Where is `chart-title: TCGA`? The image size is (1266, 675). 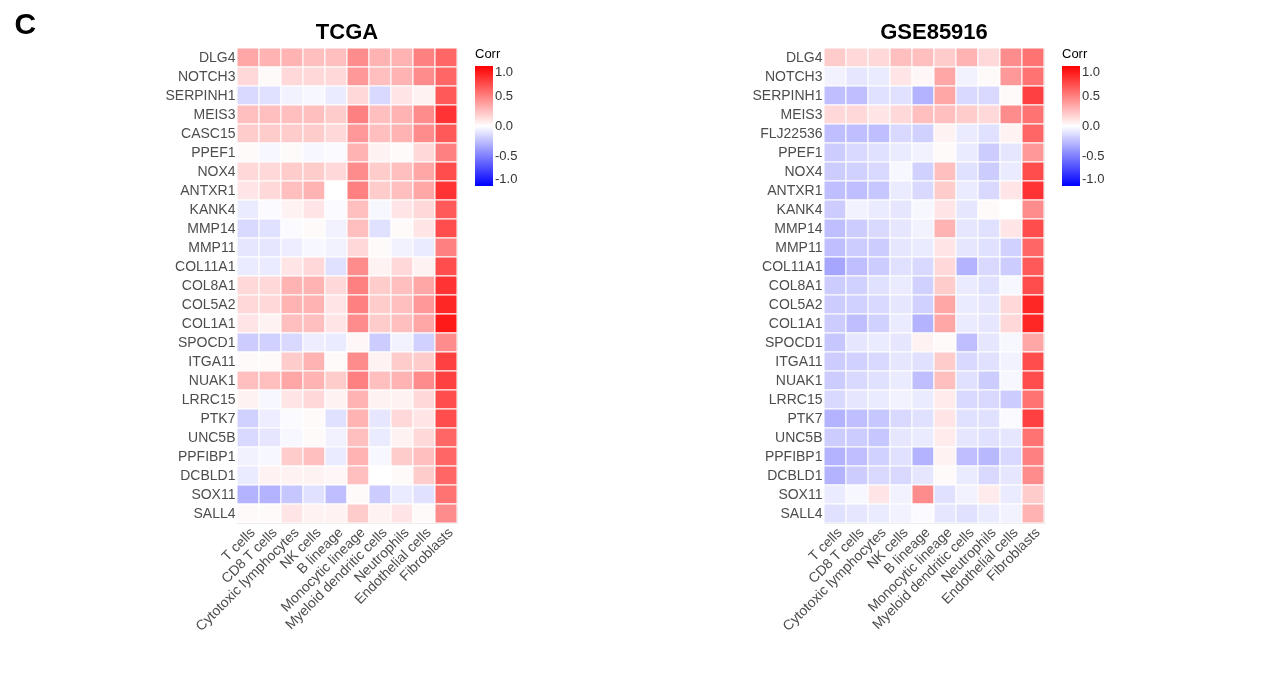
chart-title: TCGA is located at coordinates (347, 31).